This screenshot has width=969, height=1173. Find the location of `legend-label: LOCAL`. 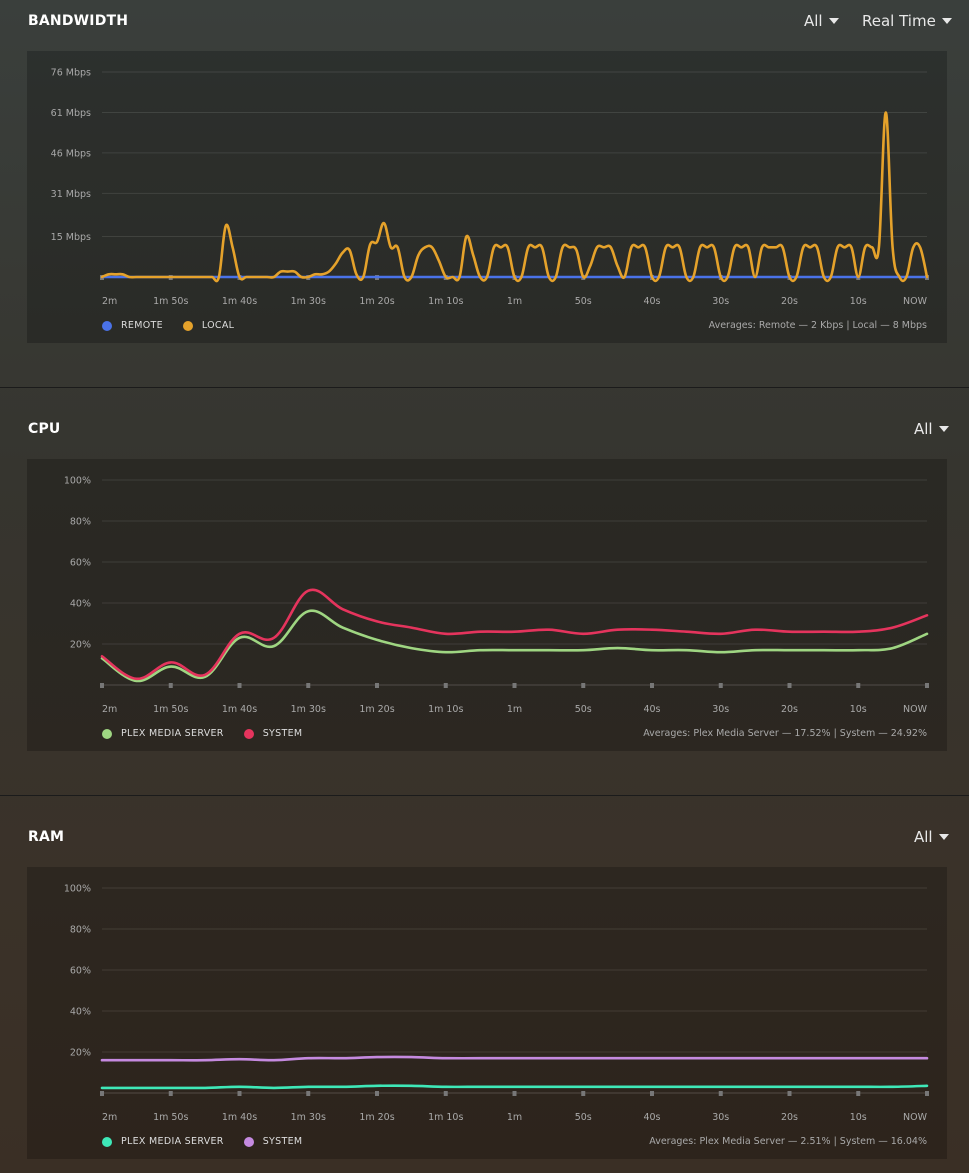

legend-label: LOCAL is located at coordinates (218, 325).